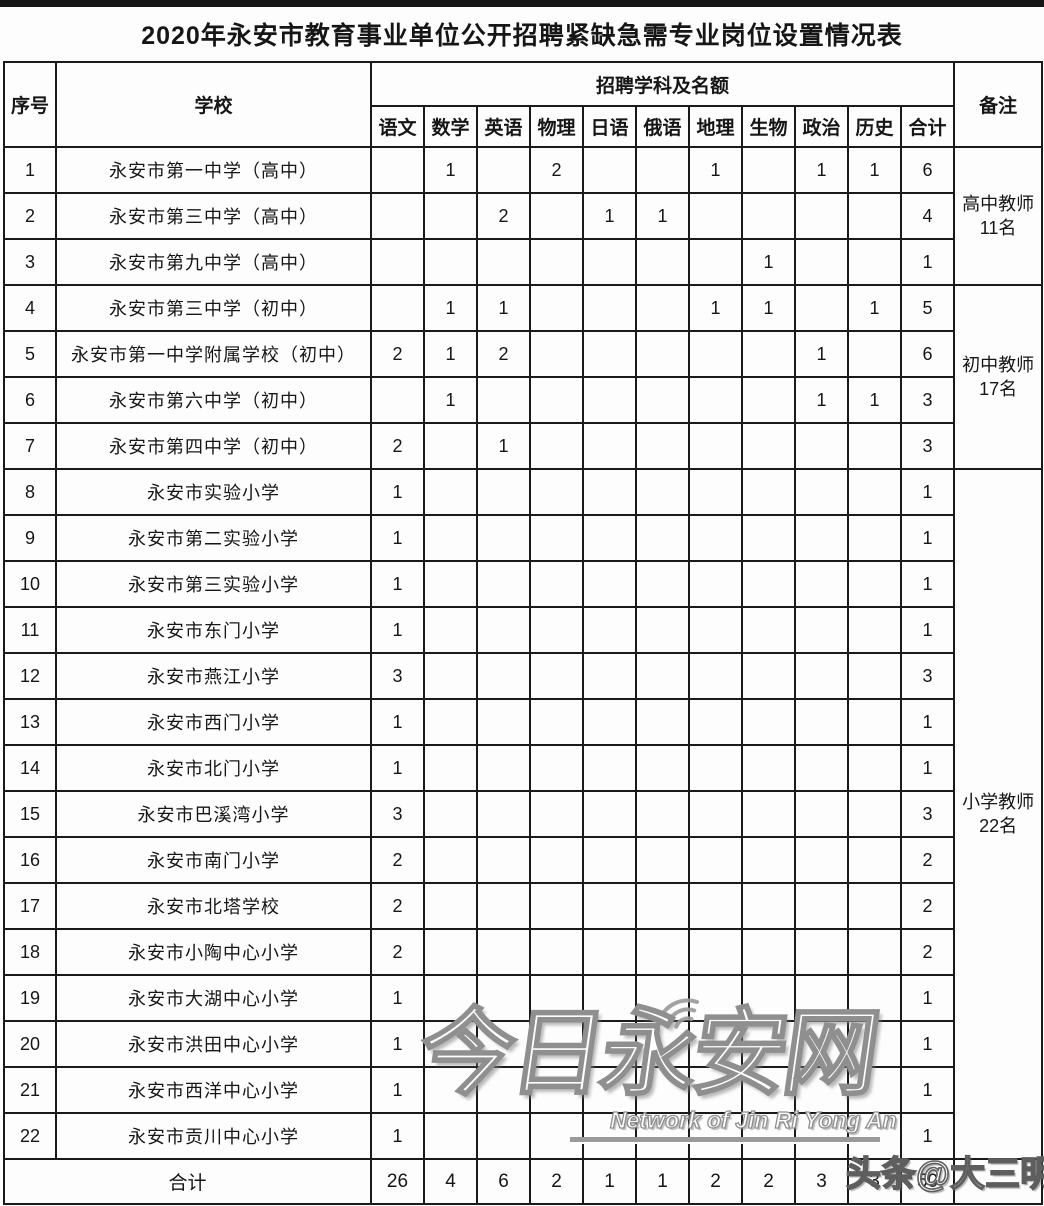 The width and height of the screenshot is (1044, 1206). I want to click on total-remark-cell, so click(998, 1181).